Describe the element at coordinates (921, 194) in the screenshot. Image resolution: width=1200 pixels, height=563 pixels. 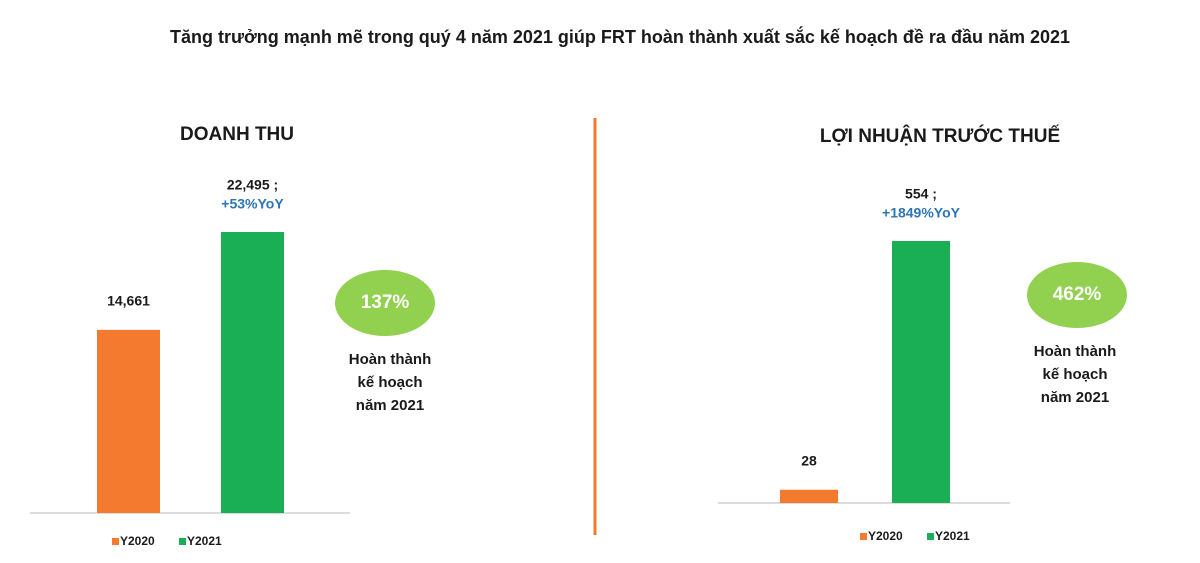
I see `value-label: 554 ;` at that location.